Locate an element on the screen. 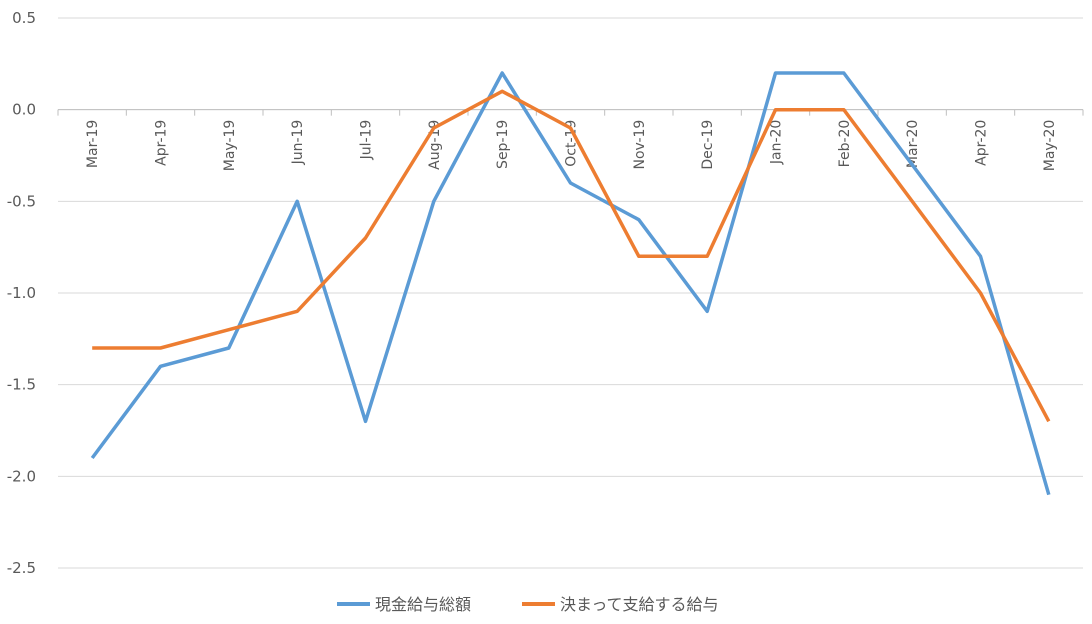 The height and width of the screenshot is (624, 1092). x-tick-label: May-20 is located at coordinates (1050, 146).